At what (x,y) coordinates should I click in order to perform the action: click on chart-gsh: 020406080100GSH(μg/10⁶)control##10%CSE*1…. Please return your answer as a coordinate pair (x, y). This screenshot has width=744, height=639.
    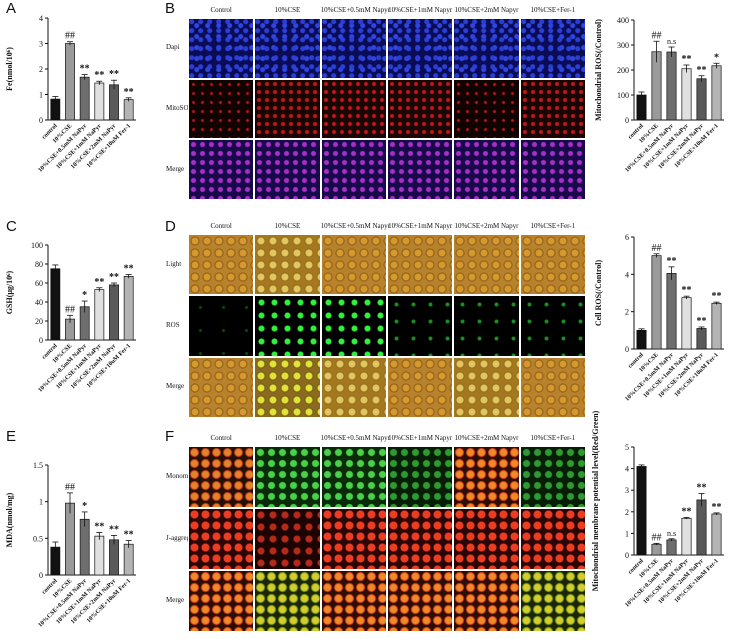
    Looking at the image, I should click on (70, 317).